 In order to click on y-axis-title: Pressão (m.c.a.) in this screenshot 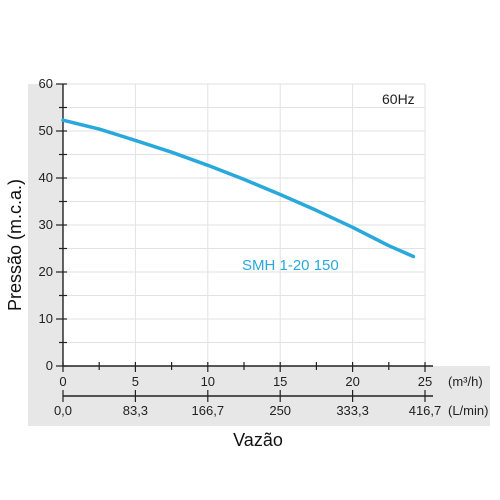, I will do `click(15, 245)`.